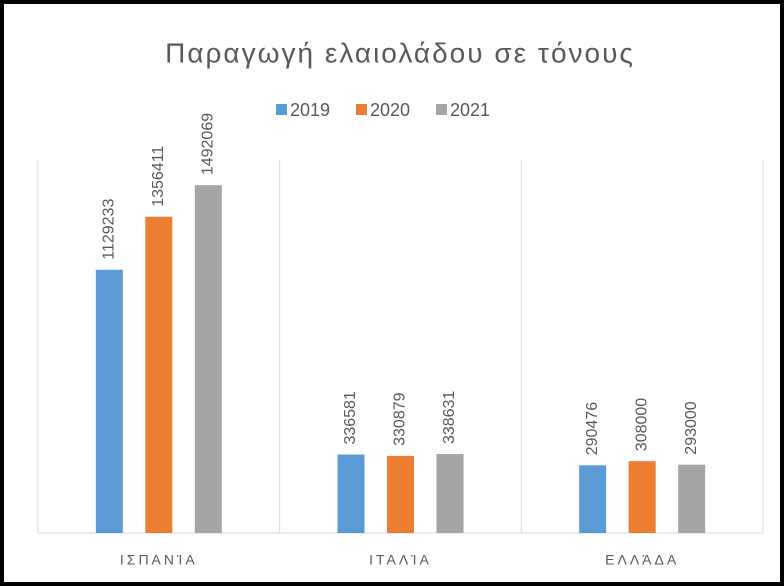  Describe the element at coordinates (109, 229) in the screenshot. I see `data-label: 1129233` at that location.